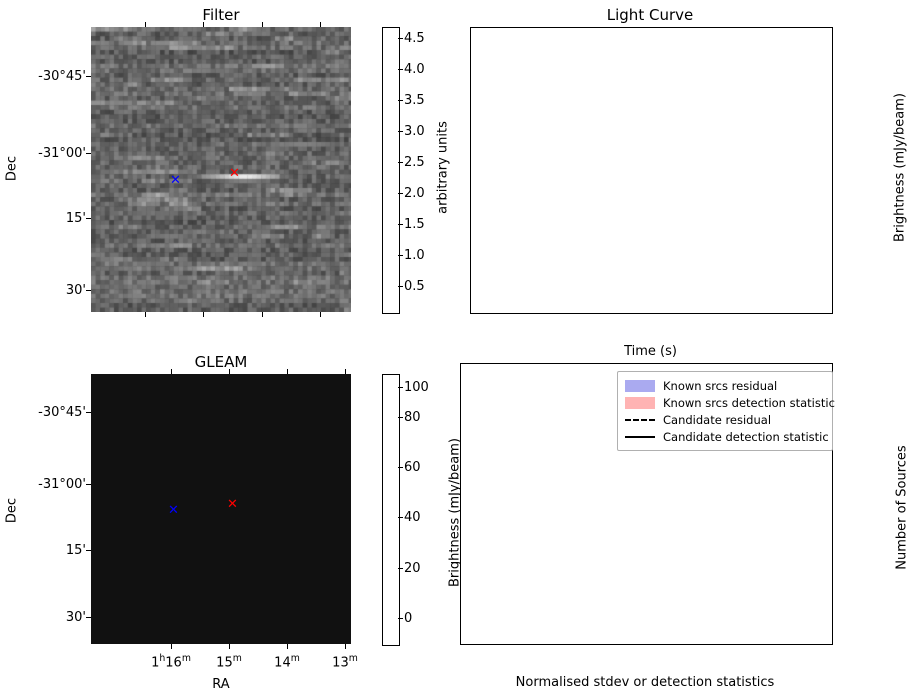 The image size is (916, 699). I want to click on filter-ytick-2: 15', so click(75, 218).